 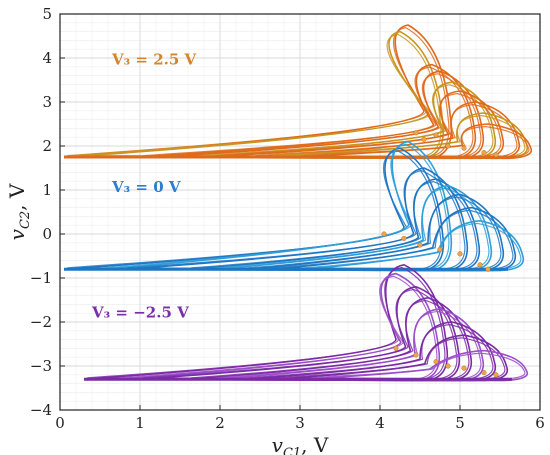 I want to click on y-tick-label: −2, so click(x=41, y=322).